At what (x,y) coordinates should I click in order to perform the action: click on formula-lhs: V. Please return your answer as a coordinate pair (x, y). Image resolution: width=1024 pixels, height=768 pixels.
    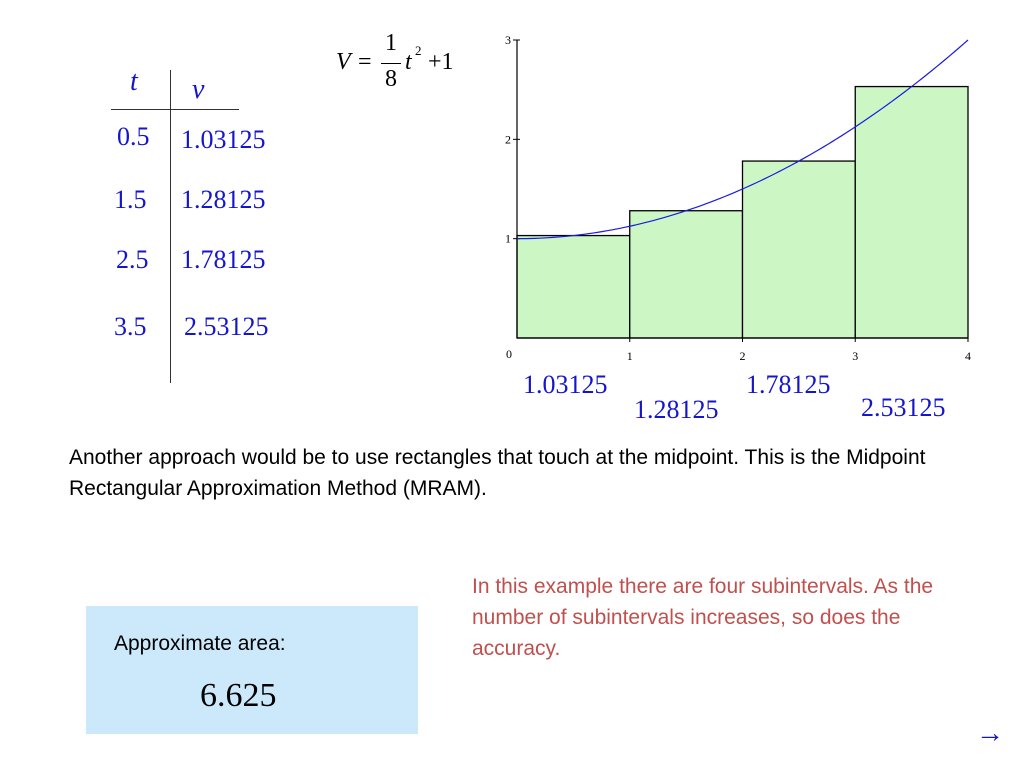
    Looking at the image, I should click on (343, 62).